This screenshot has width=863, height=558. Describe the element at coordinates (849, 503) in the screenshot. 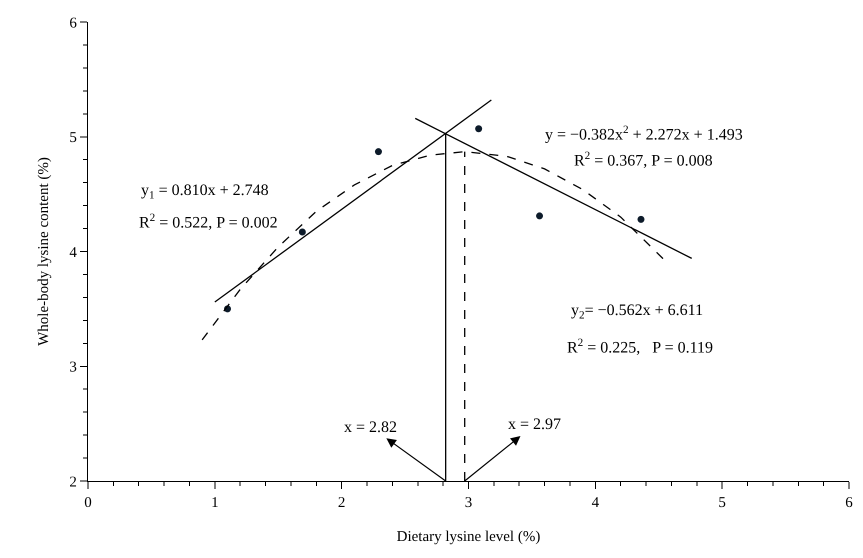

I see `x-tick-label: 6` at that location.